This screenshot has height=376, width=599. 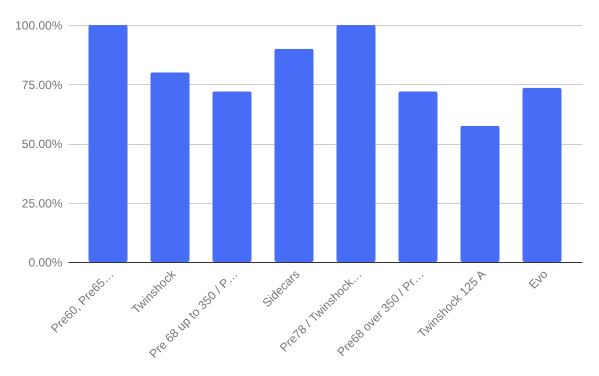 I want to click on y-tick-label: 75.00%, so click(x=42, y=85).